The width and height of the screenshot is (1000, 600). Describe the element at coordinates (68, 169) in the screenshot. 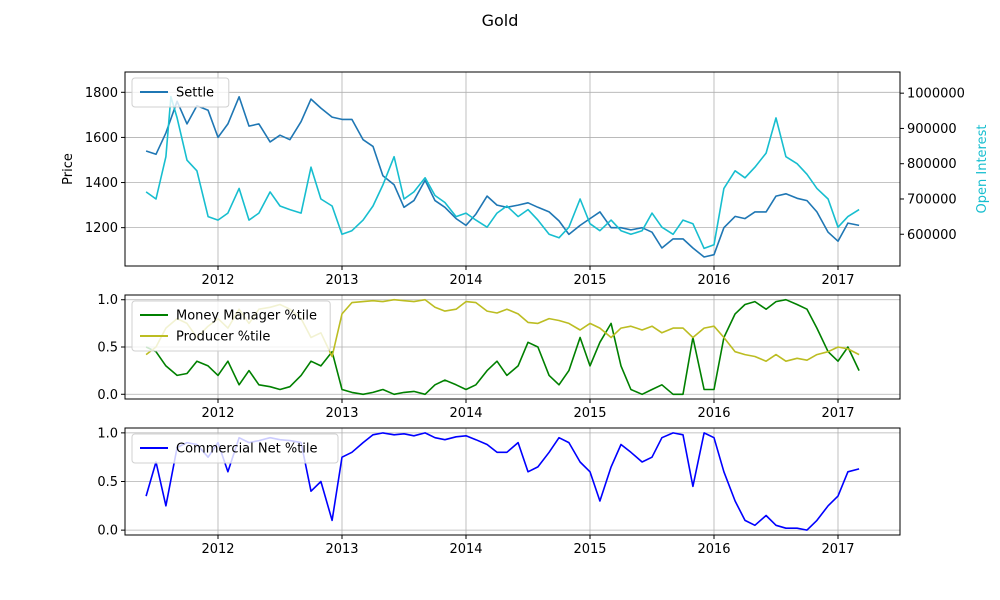

I see `y-axis-label: Price` at that location.